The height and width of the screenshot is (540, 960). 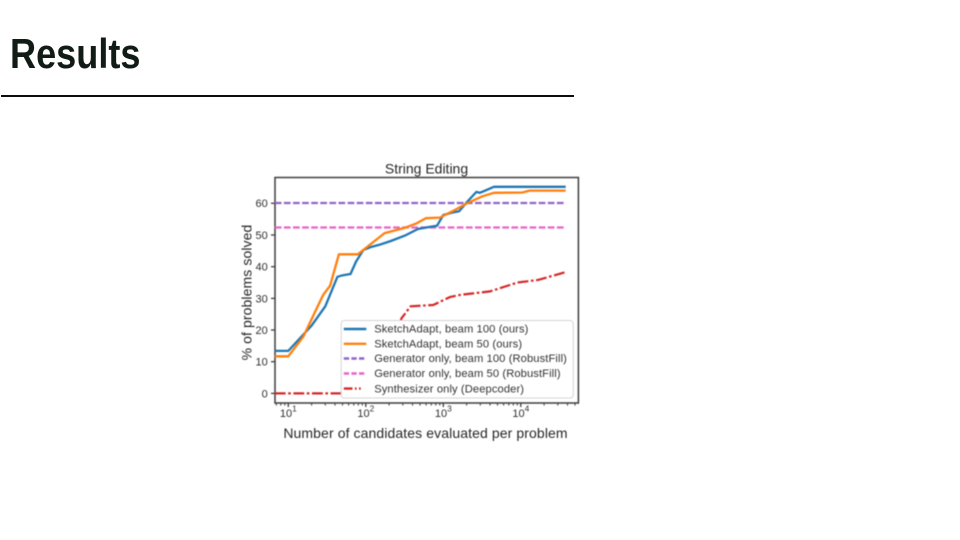 What do you see at coordinates (262, 236) in the screenshot?
I see `svg-text: 50` at bounding box center [262, 236].